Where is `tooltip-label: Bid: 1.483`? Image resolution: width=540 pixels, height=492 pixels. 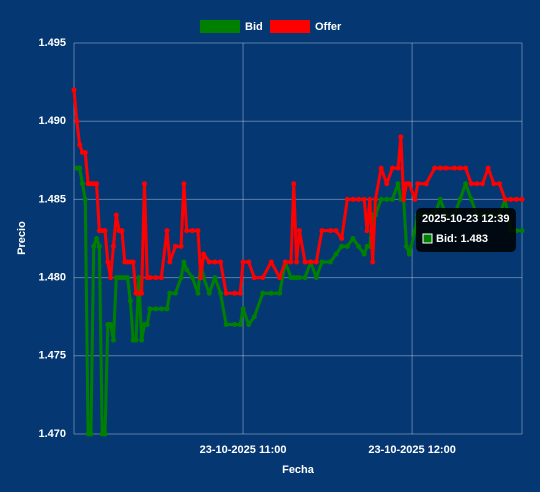 tooltip-label: Bid: 1.483 is located at coordinates (462, 239).